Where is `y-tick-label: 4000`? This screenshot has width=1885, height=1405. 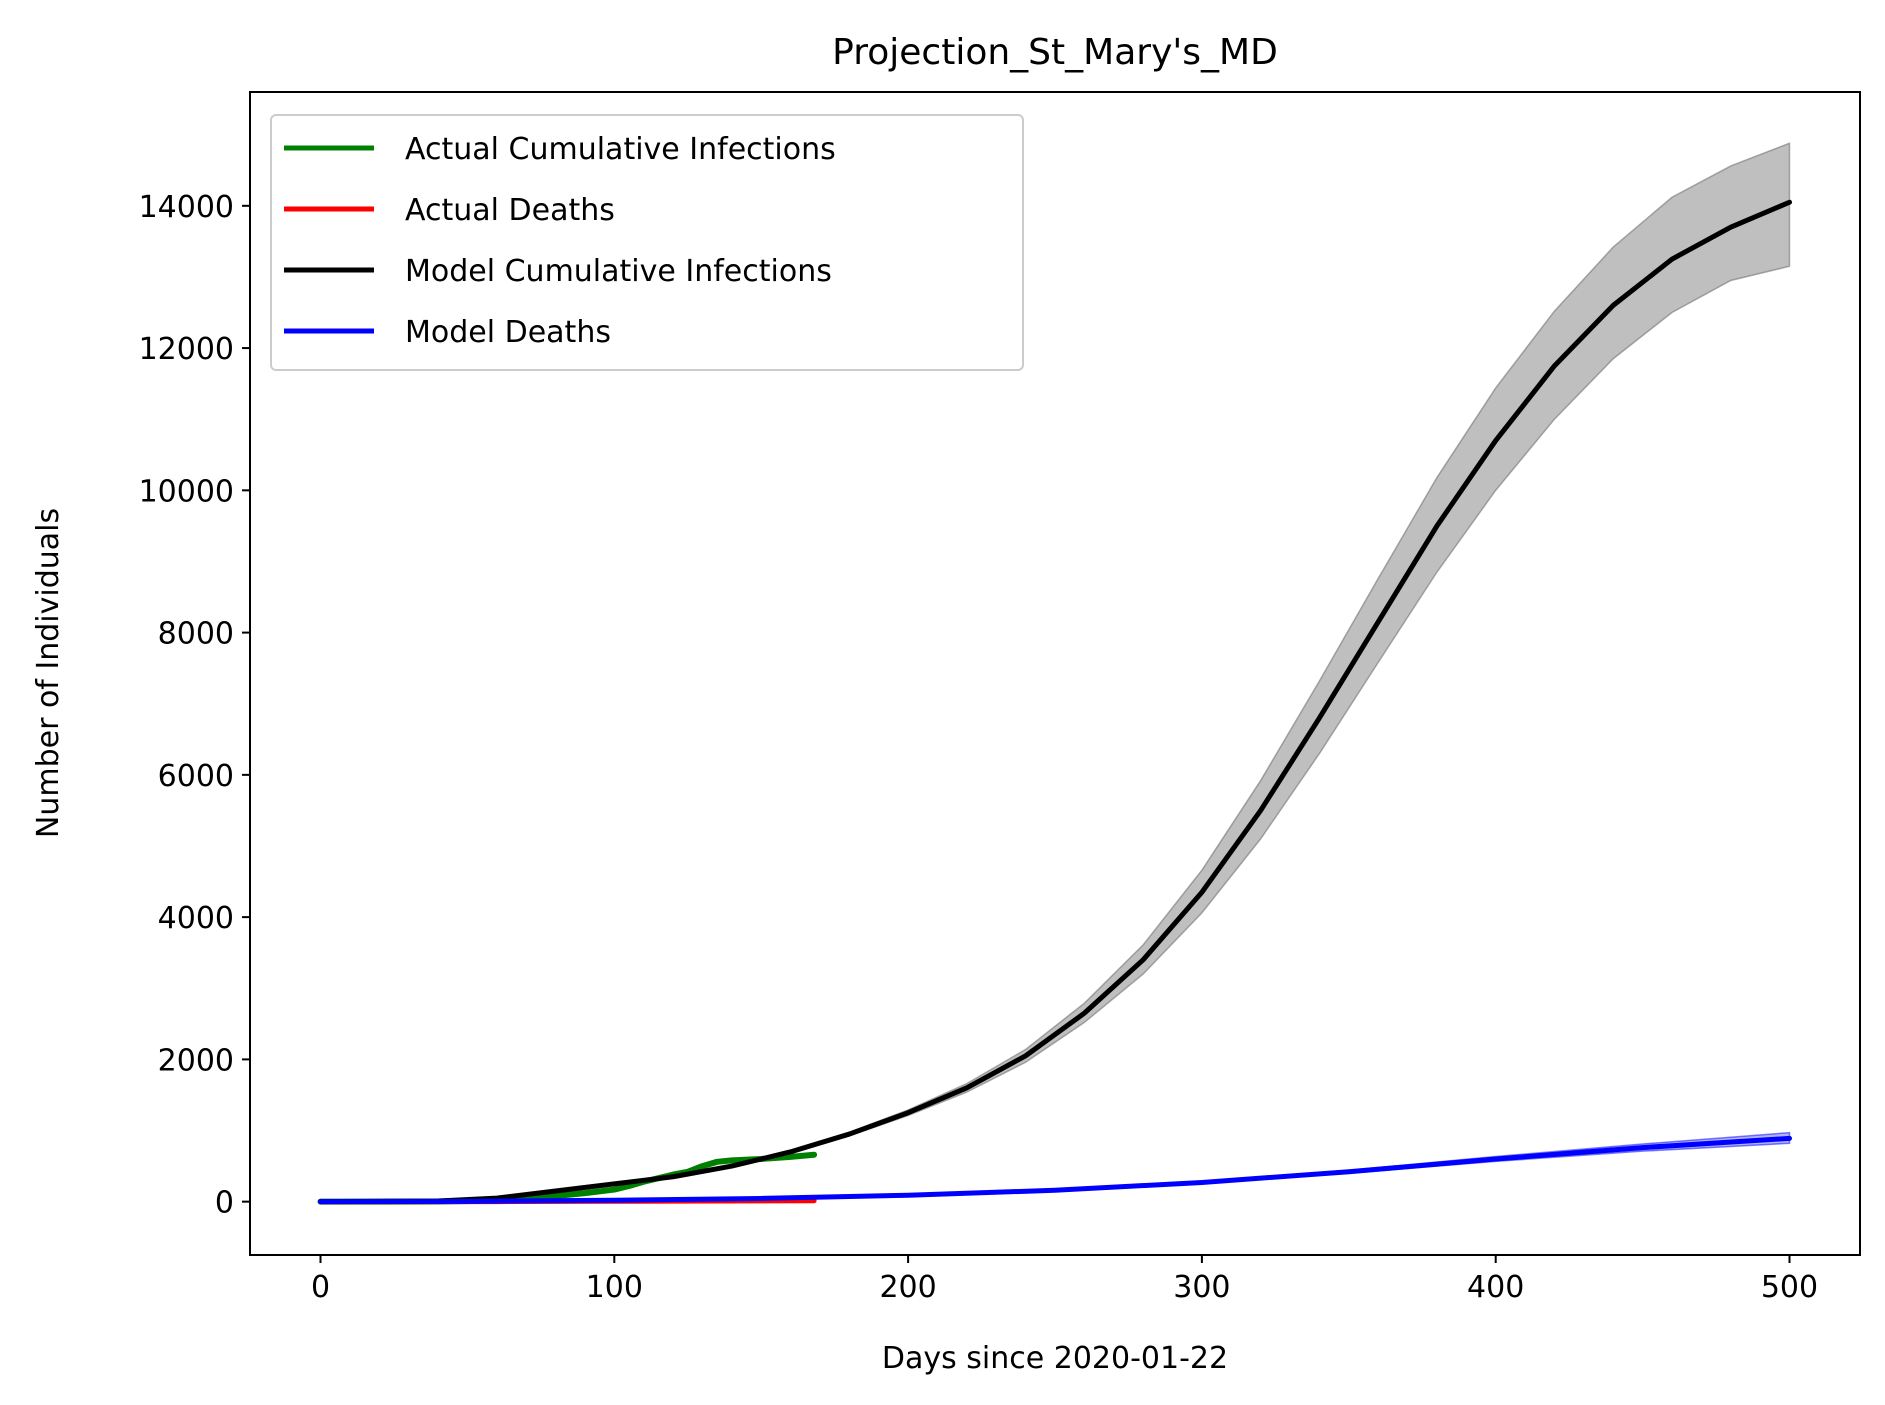 y-tick-label: 4000 is located at coordinates (196, 918).